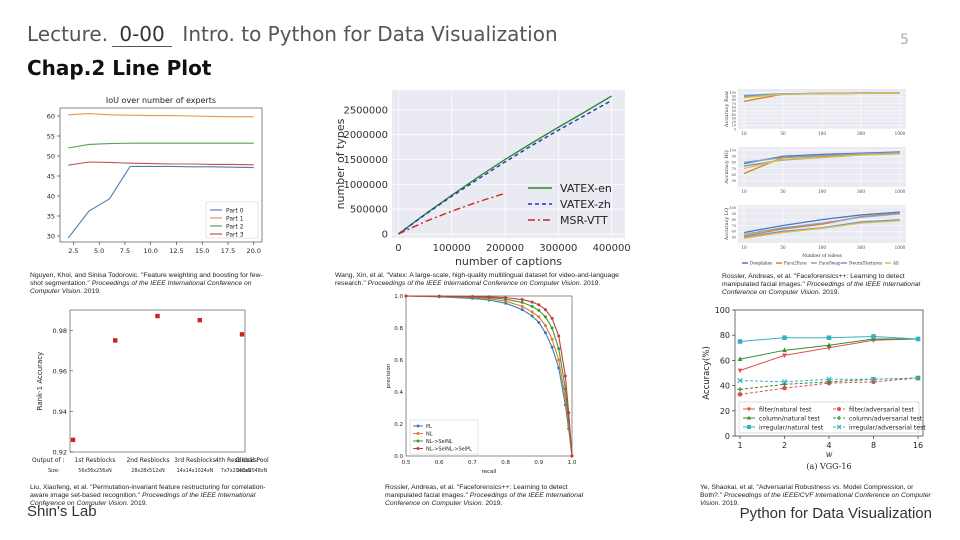 Image resolution: width=960 pixels, height=540 pixels. Describe the element at coordinates (142, 34) in the screenshot. I see `lecture-number: 0-00` at that location.